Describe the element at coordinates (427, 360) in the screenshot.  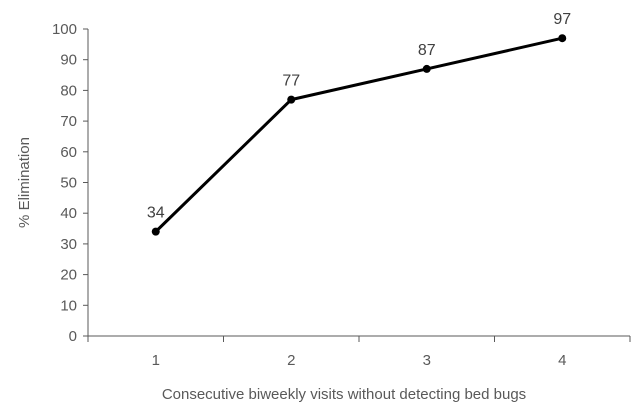
I see `x-tick-label: 3` at that location.